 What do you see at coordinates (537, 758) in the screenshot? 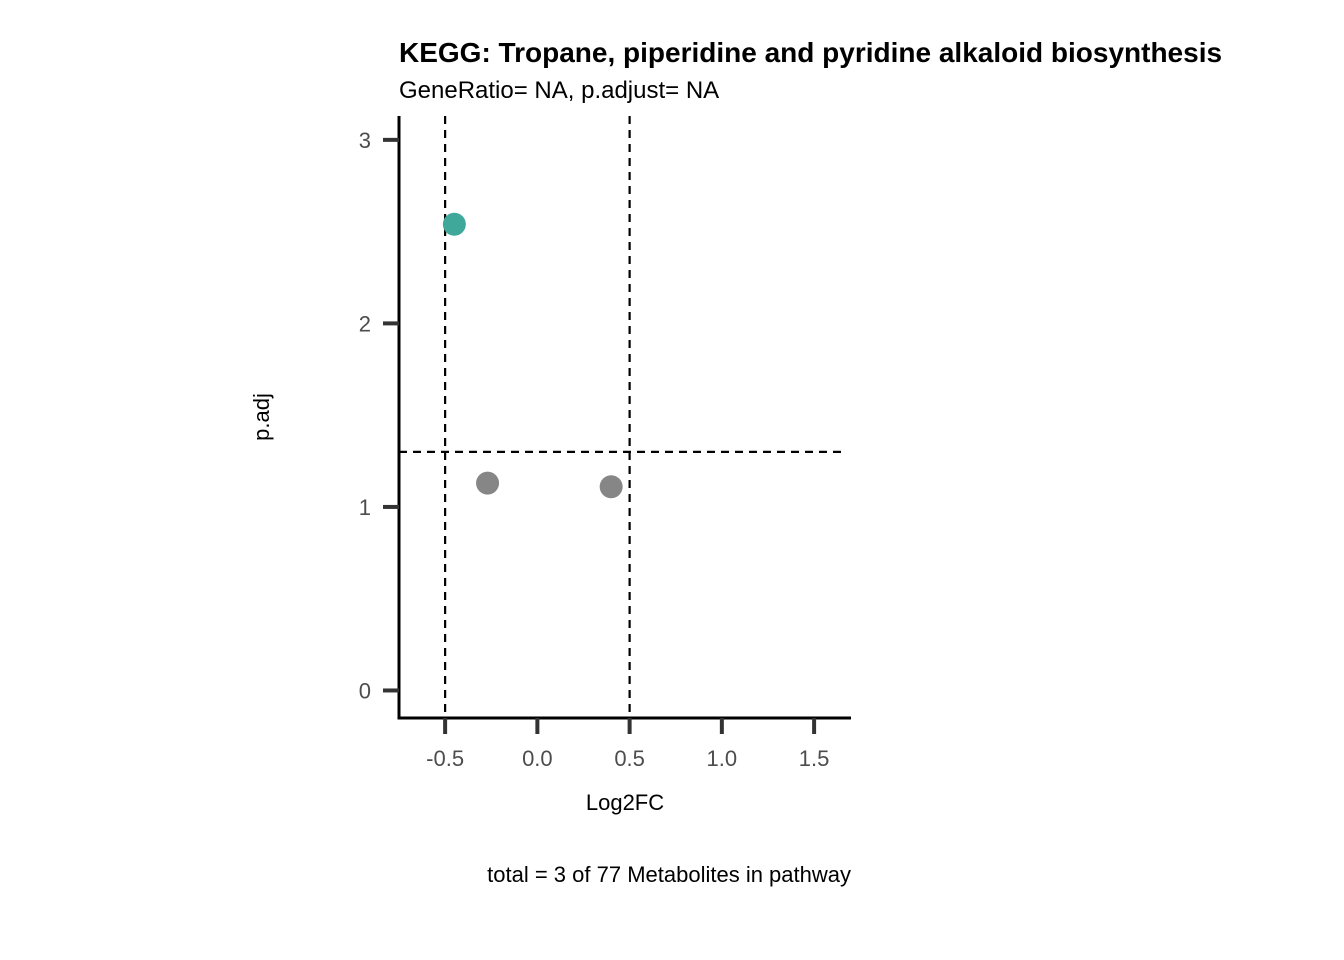
I see `x-tick-label: 0.0` at bounding box center [537, 758].